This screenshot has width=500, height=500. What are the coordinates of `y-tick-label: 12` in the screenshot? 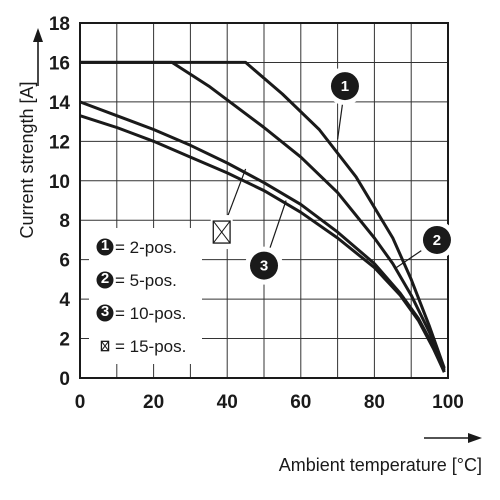 It's located at (59, 142).